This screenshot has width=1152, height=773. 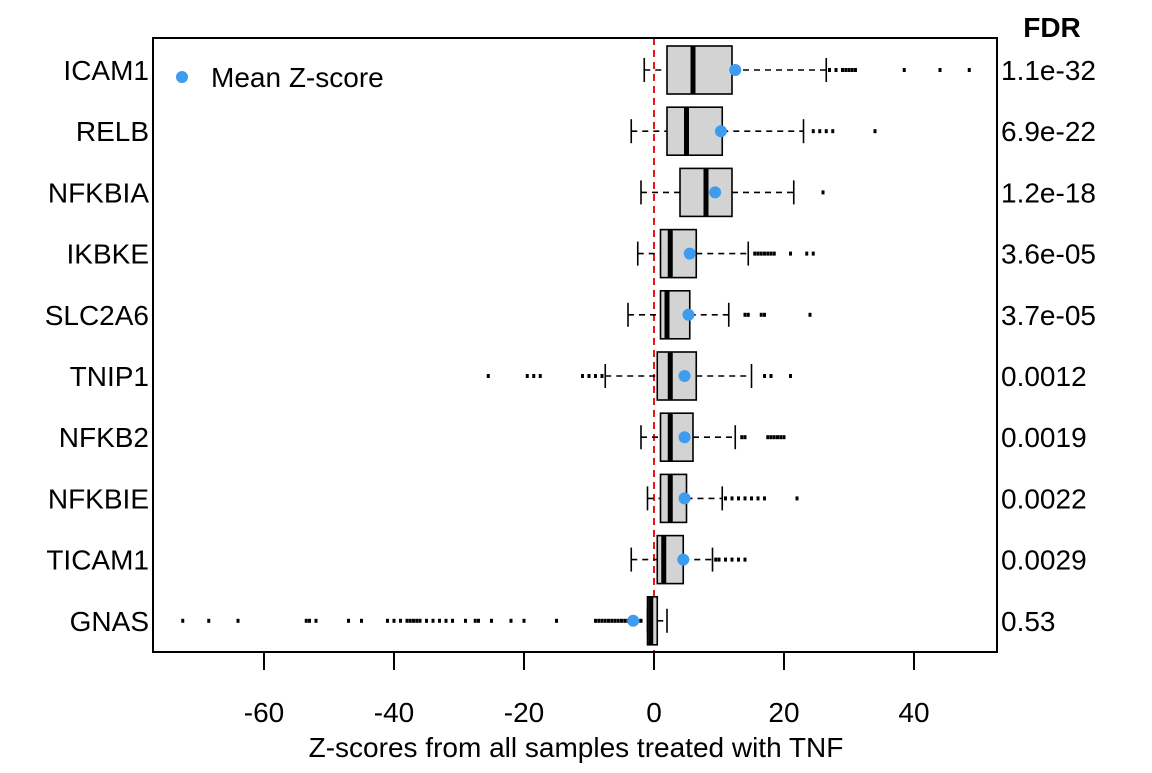 What do you see at coordinates (1044, 560) in the screenshot?
I see `fdr-value: 0.0029` at bounding box center [1044, 560].